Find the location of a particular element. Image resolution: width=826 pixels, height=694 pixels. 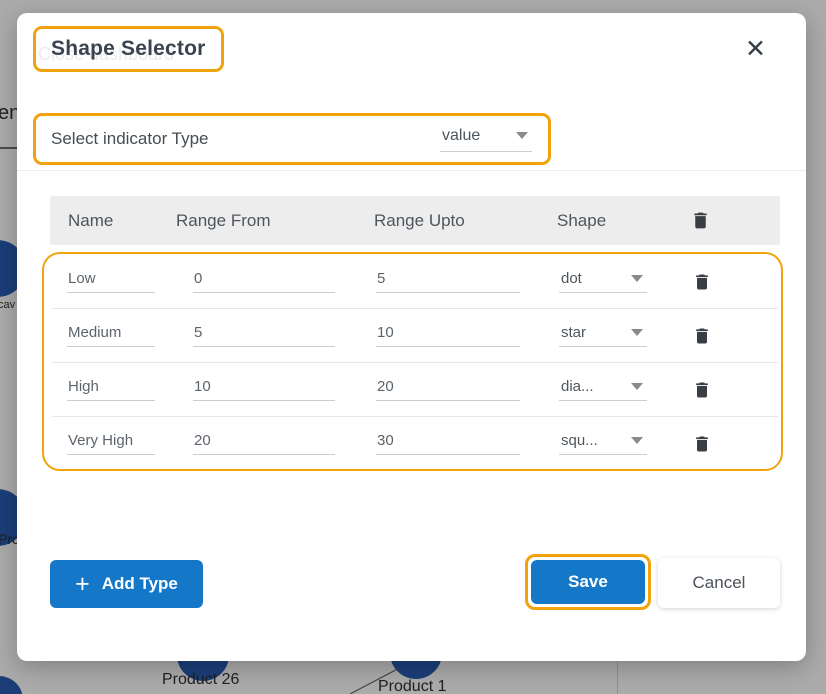

background-label-product-1: Product 1 is located at coordinates (412, 686).